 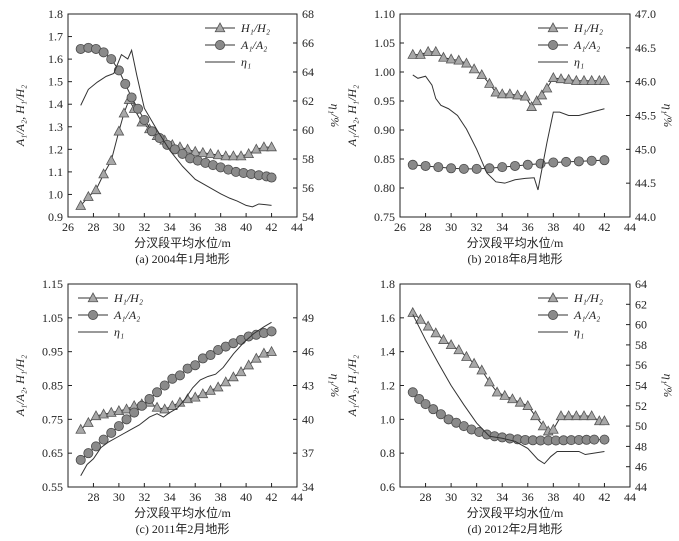 I want to click on y-right-tick-label: 45.5, so click(x=645, y=116).